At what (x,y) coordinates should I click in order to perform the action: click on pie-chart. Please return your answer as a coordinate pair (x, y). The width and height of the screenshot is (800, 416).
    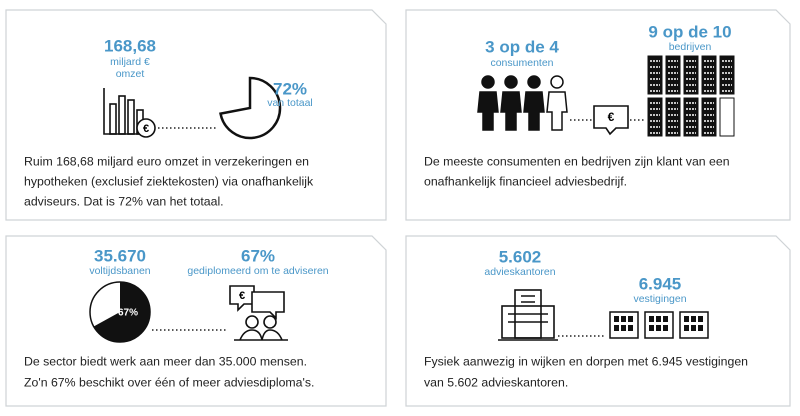
    Looking at the image, I should click on (250, 108).